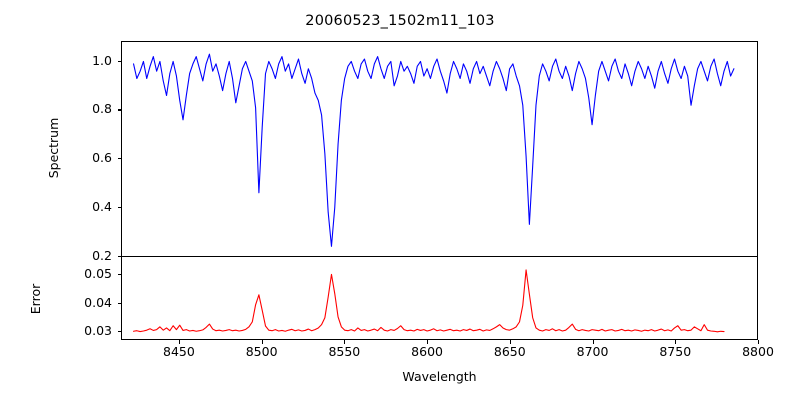  What do you see at coordinates (429, 301) in the screenshot?
I see `error-data-line` at bounding box center [429, 301].